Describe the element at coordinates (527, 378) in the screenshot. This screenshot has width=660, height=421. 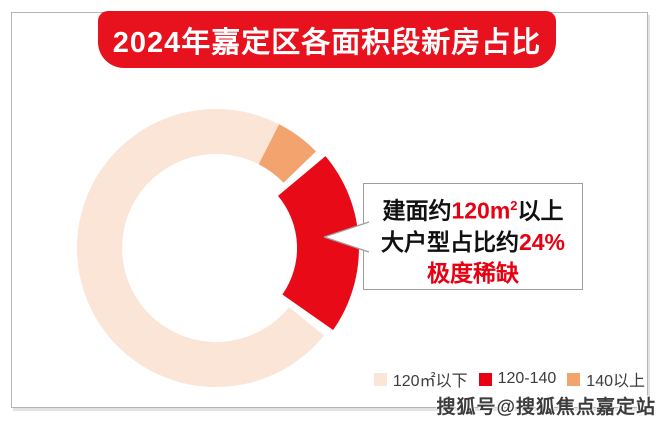
I see `legend-label: 120-140` at that location.